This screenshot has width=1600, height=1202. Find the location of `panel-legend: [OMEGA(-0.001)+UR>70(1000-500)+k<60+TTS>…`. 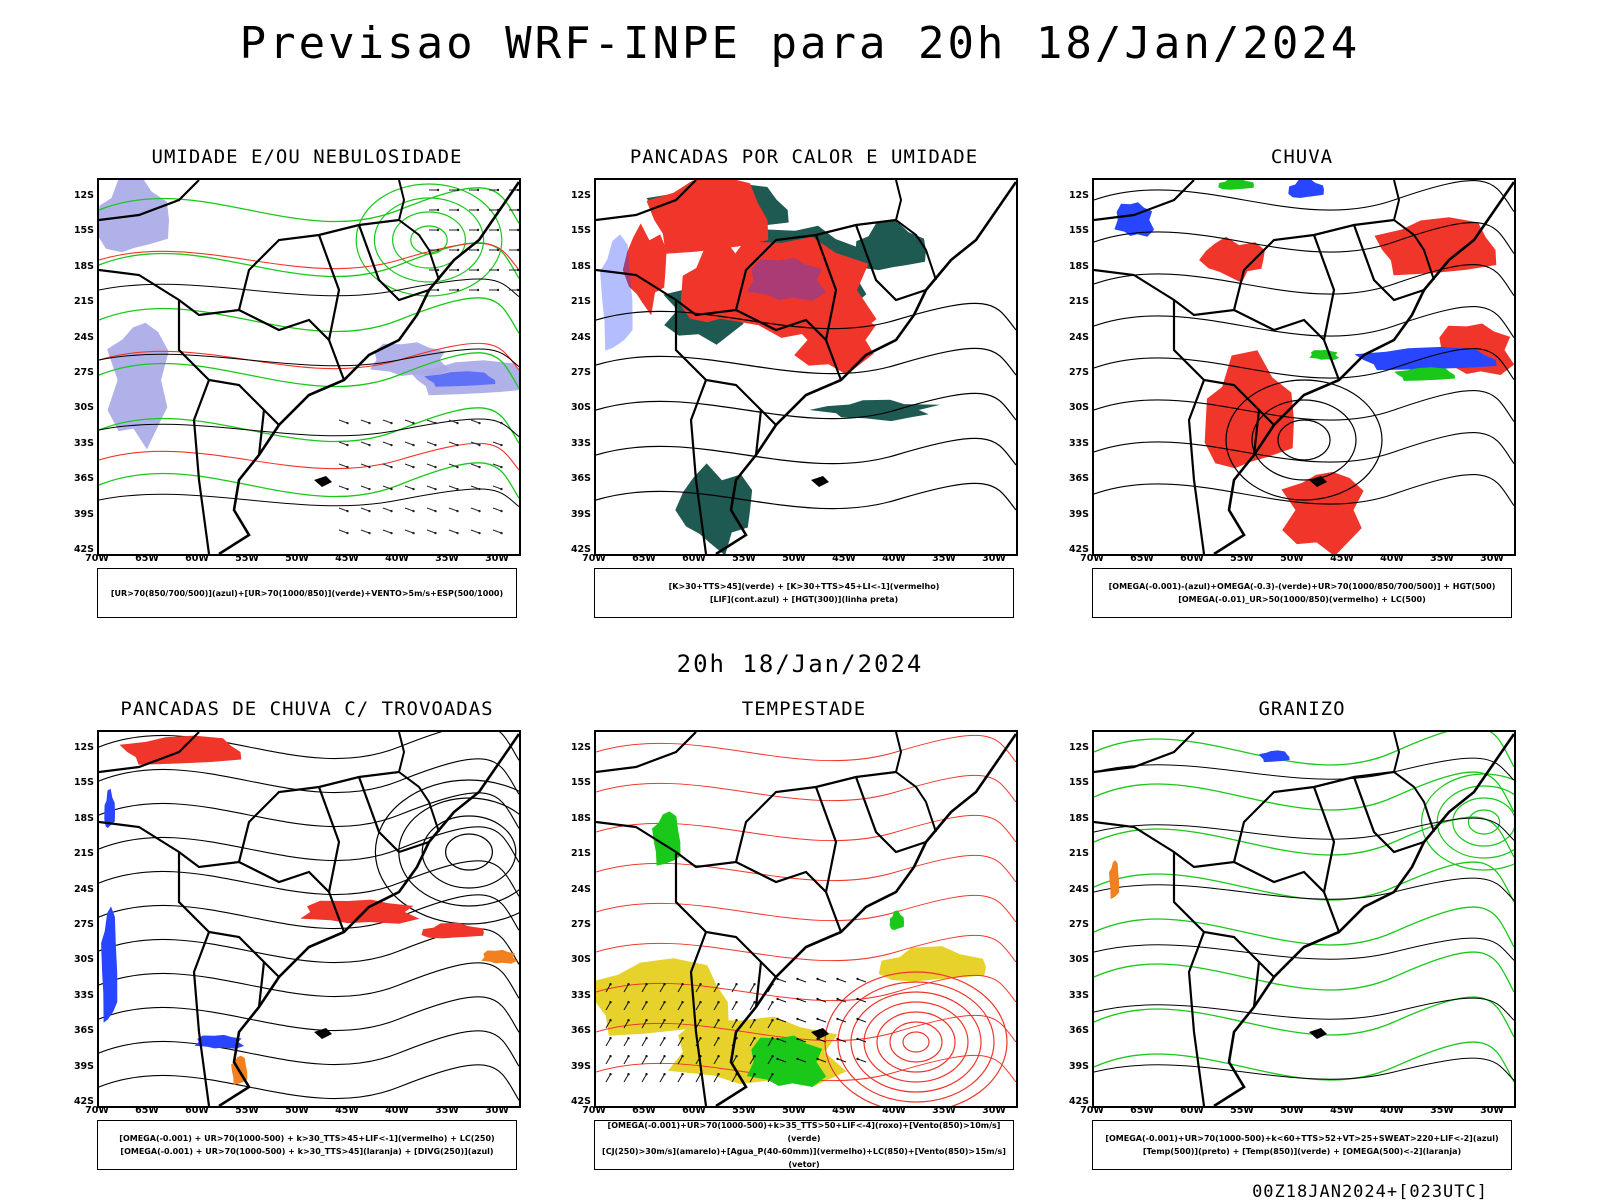

panel-legend: [OMEGA(-0.001)+UR>70(1000-500)+k<60+TTS>… is located at coordinates (1302, 1145).